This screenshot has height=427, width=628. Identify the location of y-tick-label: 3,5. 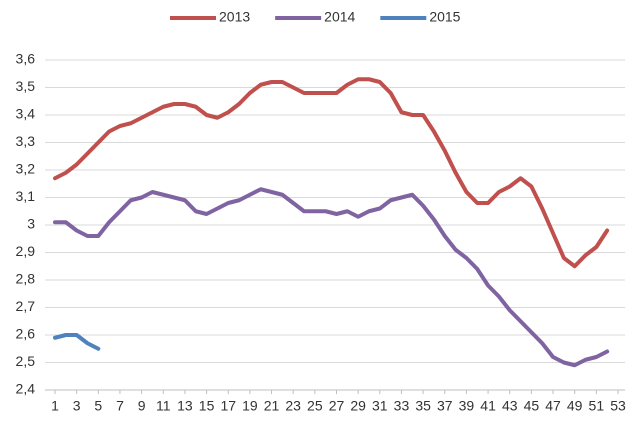
(26, 86).